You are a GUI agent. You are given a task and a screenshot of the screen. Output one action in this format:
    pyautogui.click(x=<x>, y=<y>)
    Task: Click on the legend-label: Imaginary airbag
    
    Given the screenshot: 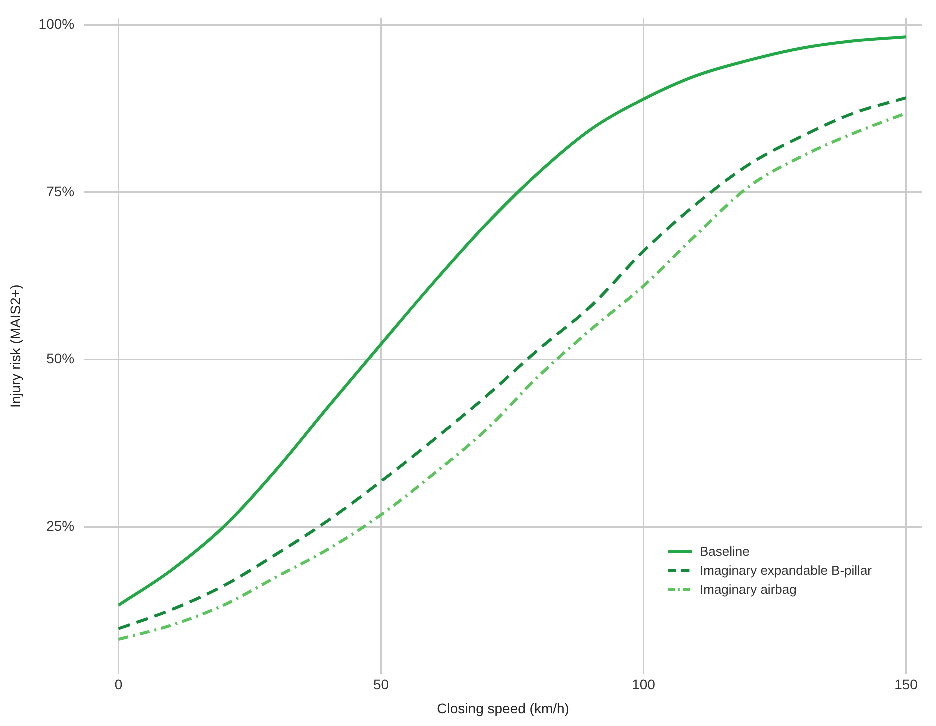 What is the action you would take?
    pyautogui.click(x=748, y=590)
    